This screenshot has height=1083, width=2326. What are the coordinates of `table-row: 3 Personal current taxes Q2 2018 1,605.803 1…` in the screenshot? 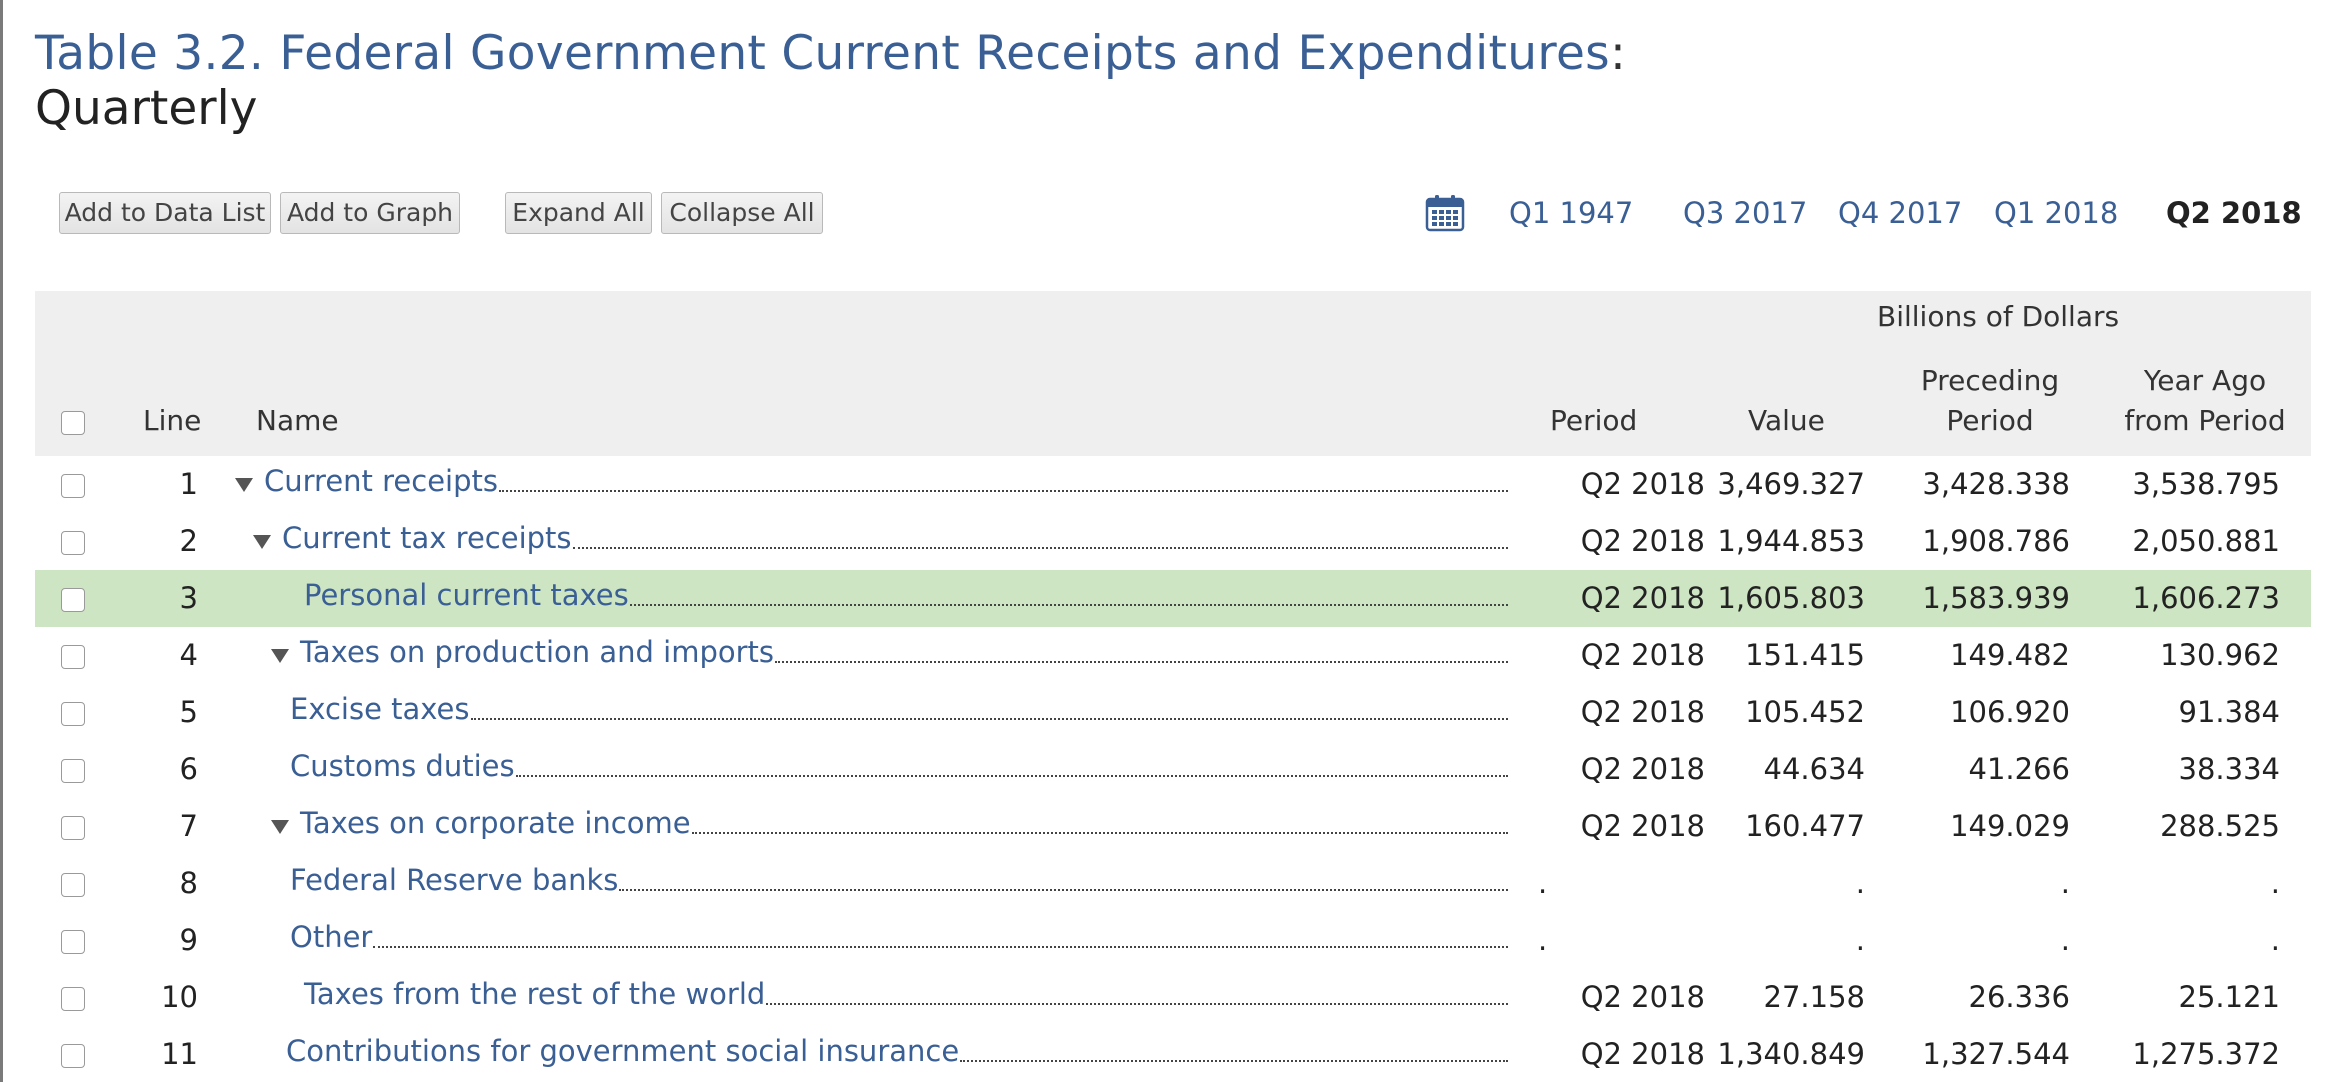 It's located at (1173, 598).